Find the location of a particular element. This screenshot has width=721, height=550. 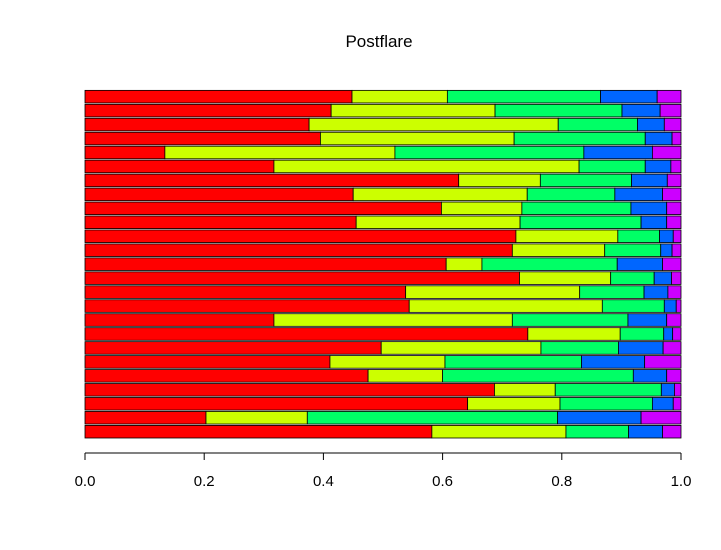

bar-segment-row5-comp3 is located at coordinates (538, 376).